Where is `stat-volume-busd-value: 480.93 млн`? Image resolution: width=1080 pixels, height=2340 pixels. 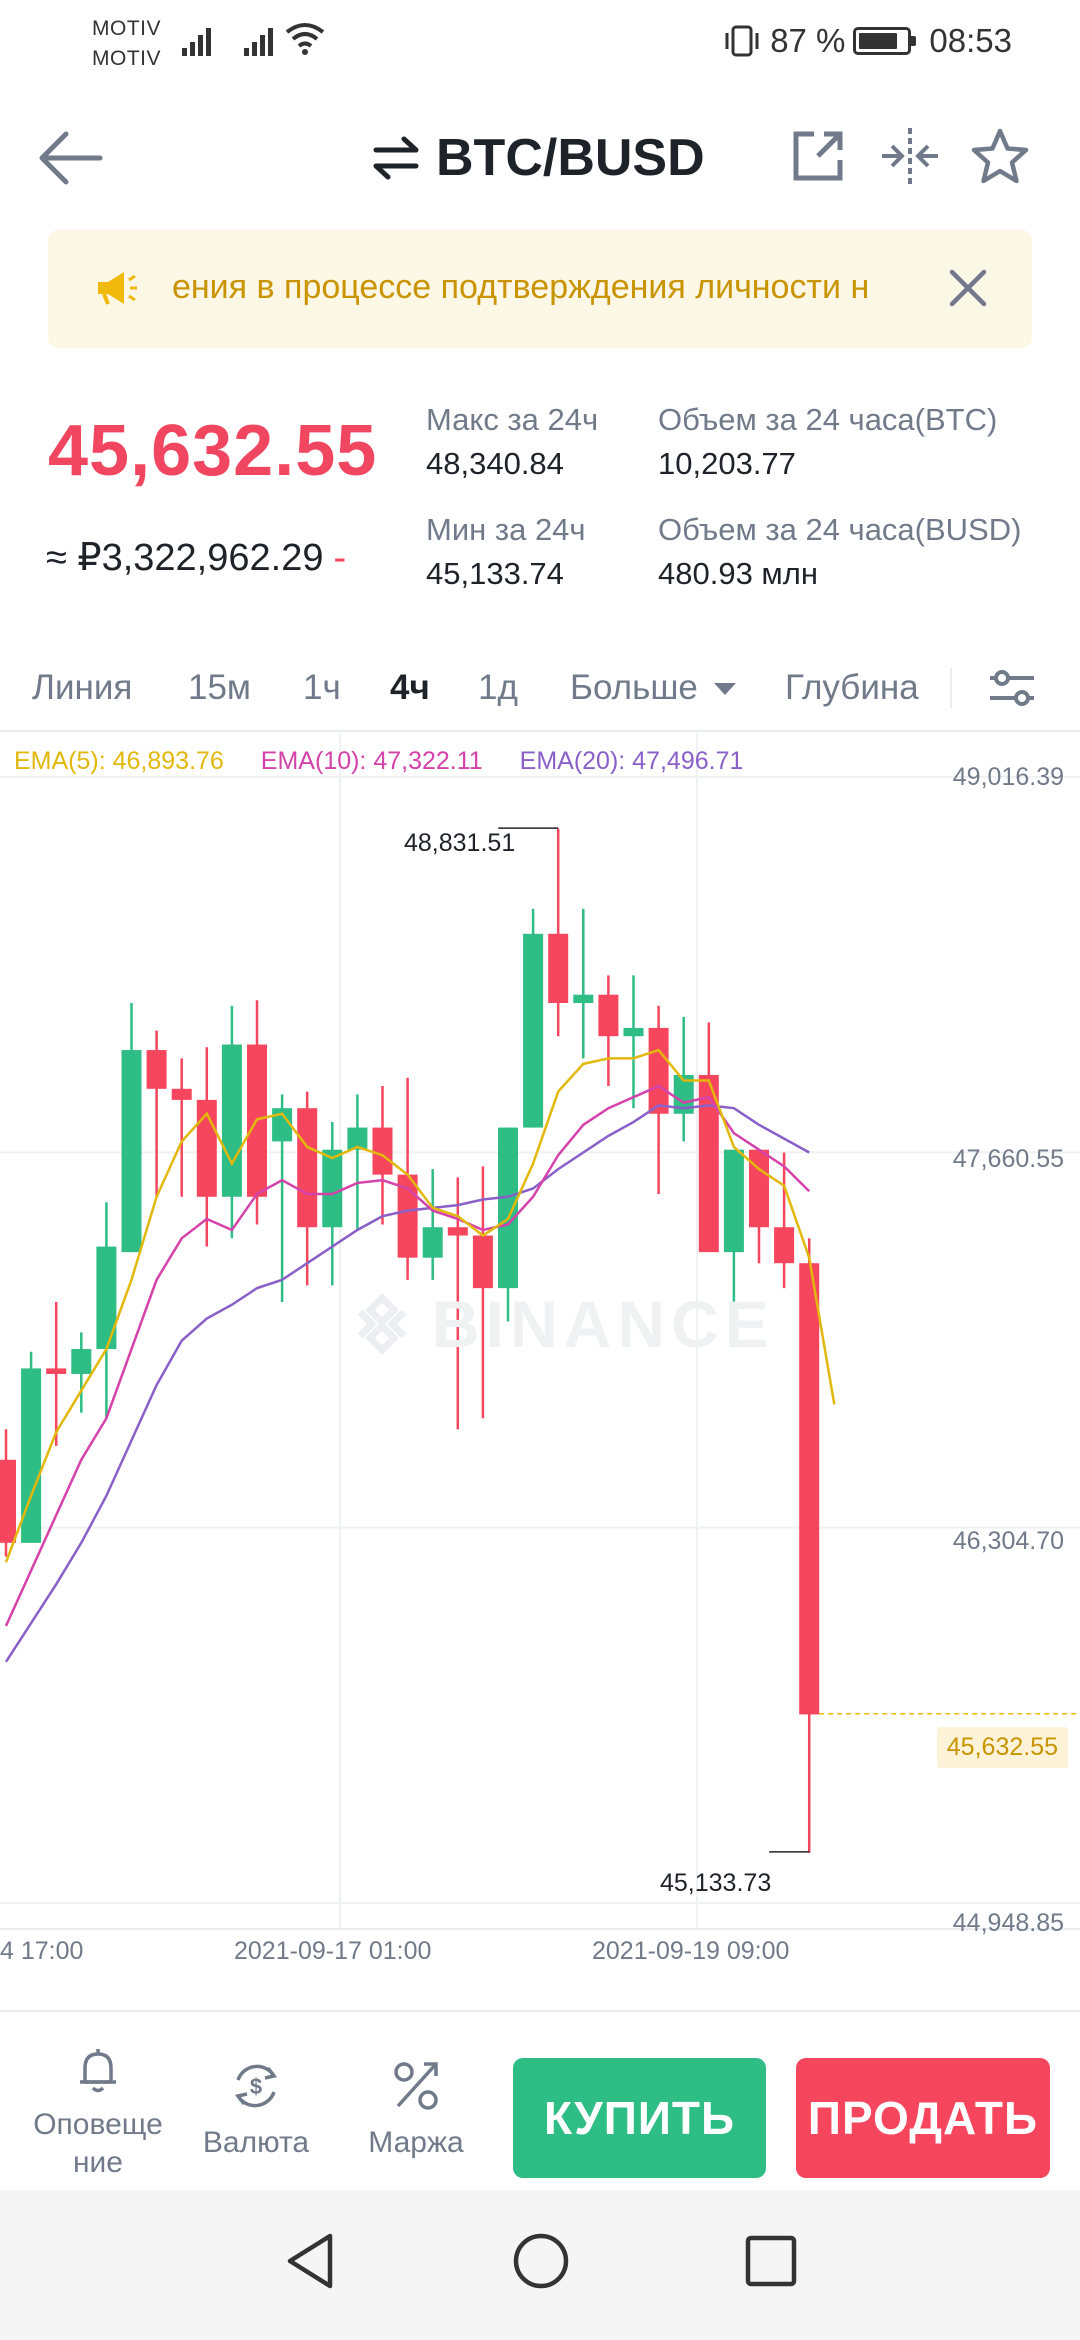
stat-volume-busd-value: 480.93 млн is located at coordinates (738, 573).